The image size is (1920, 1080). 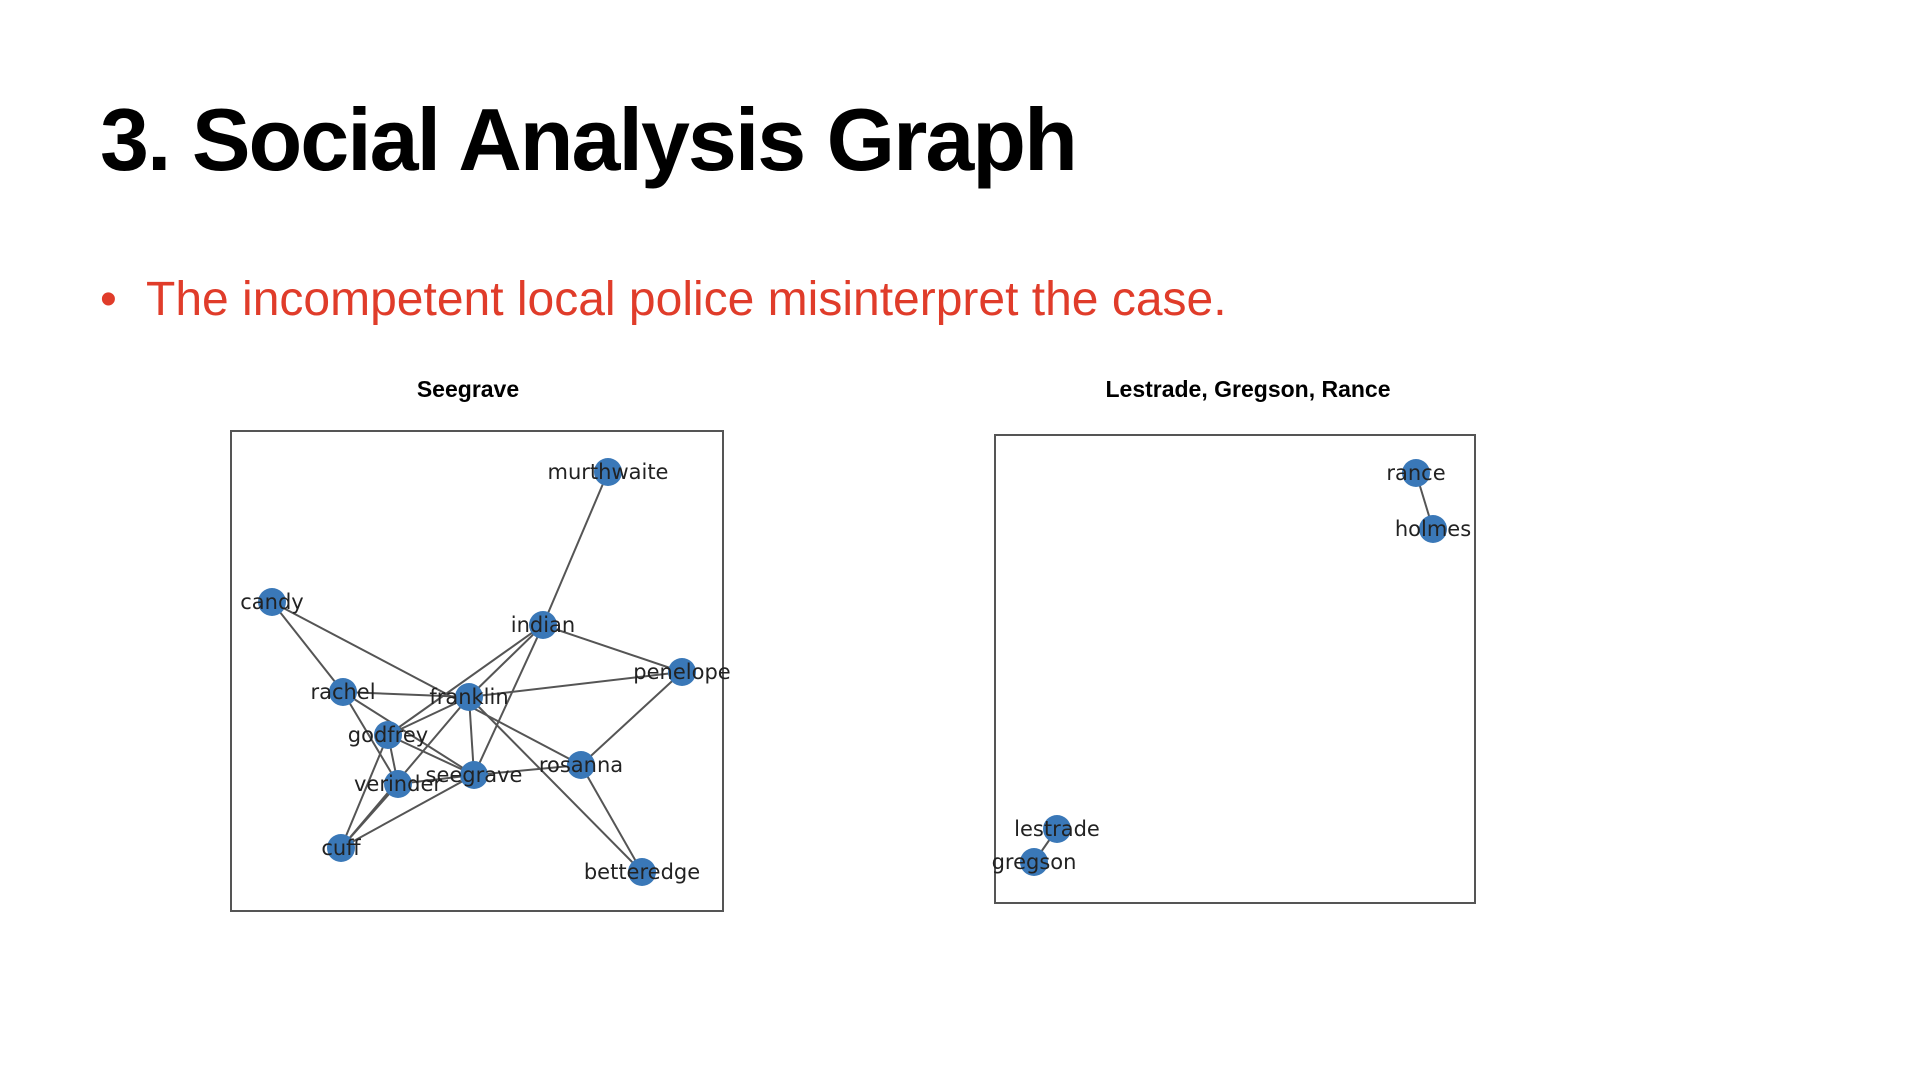 I want to click on graph-node-lestrade, so click(x=1057, y=829).